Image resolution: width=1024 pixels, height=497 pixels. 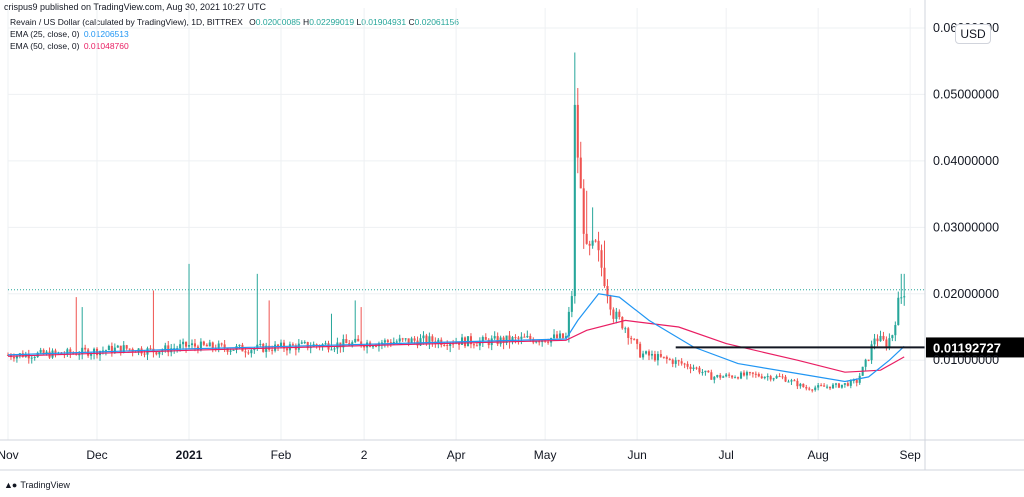 What do you see at coordinates (966, 94) in the screenshot?
I see `y-tick-label: 0.05000000` at bounding box center [966, 94].